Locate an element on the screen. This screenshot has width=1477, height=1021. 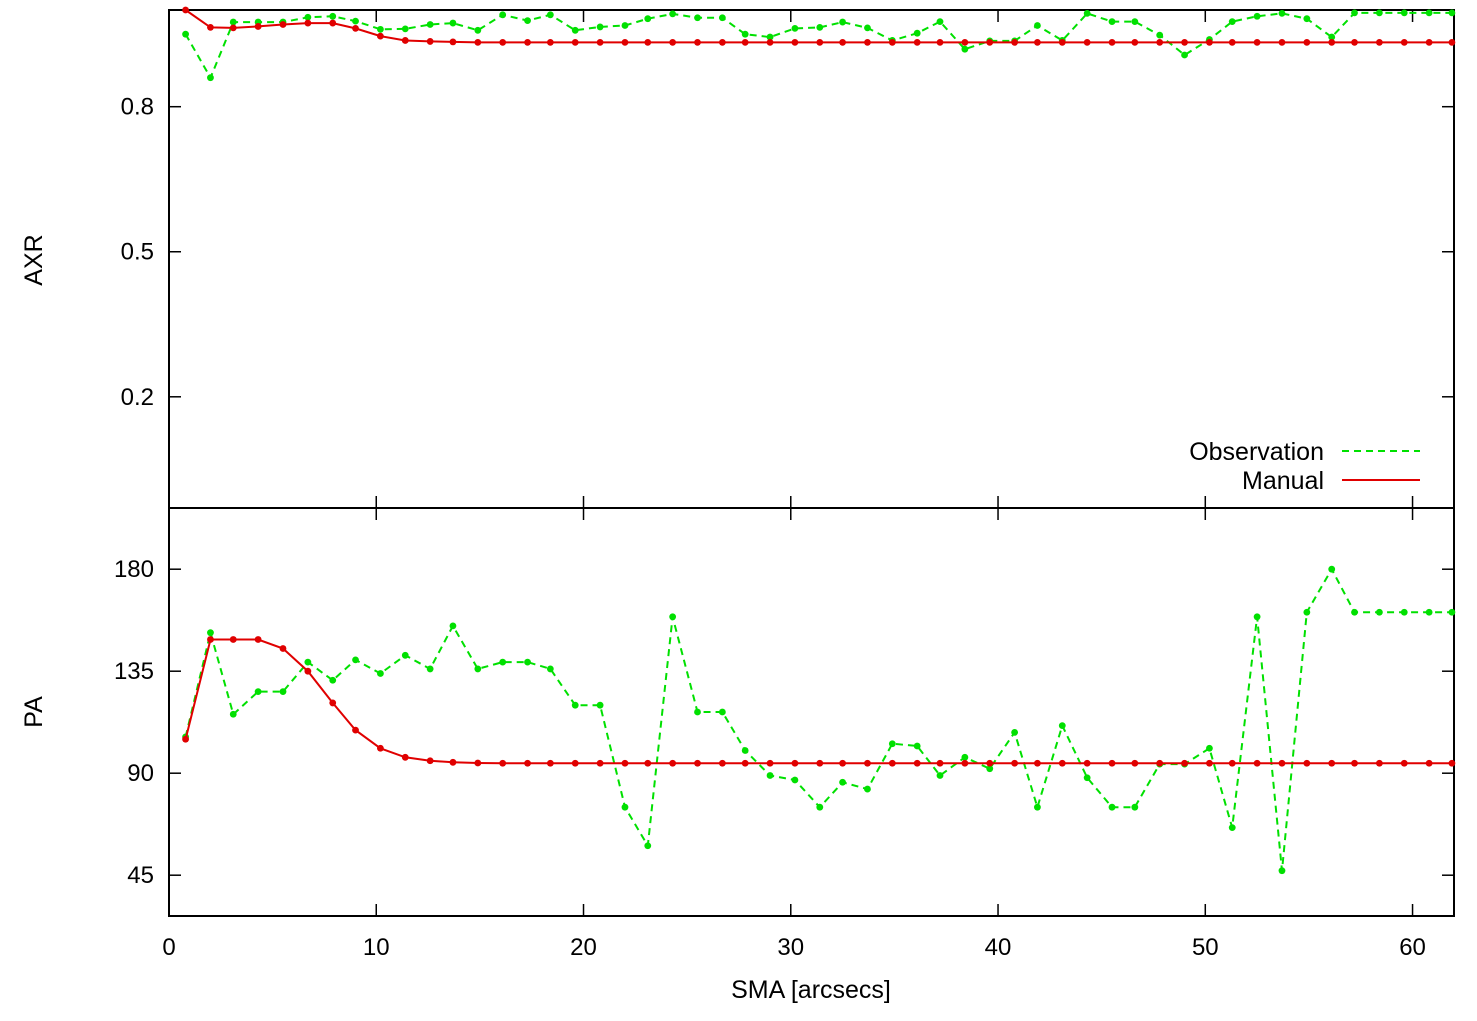
pa-series-manual-line is located at coordinates (818, 701).